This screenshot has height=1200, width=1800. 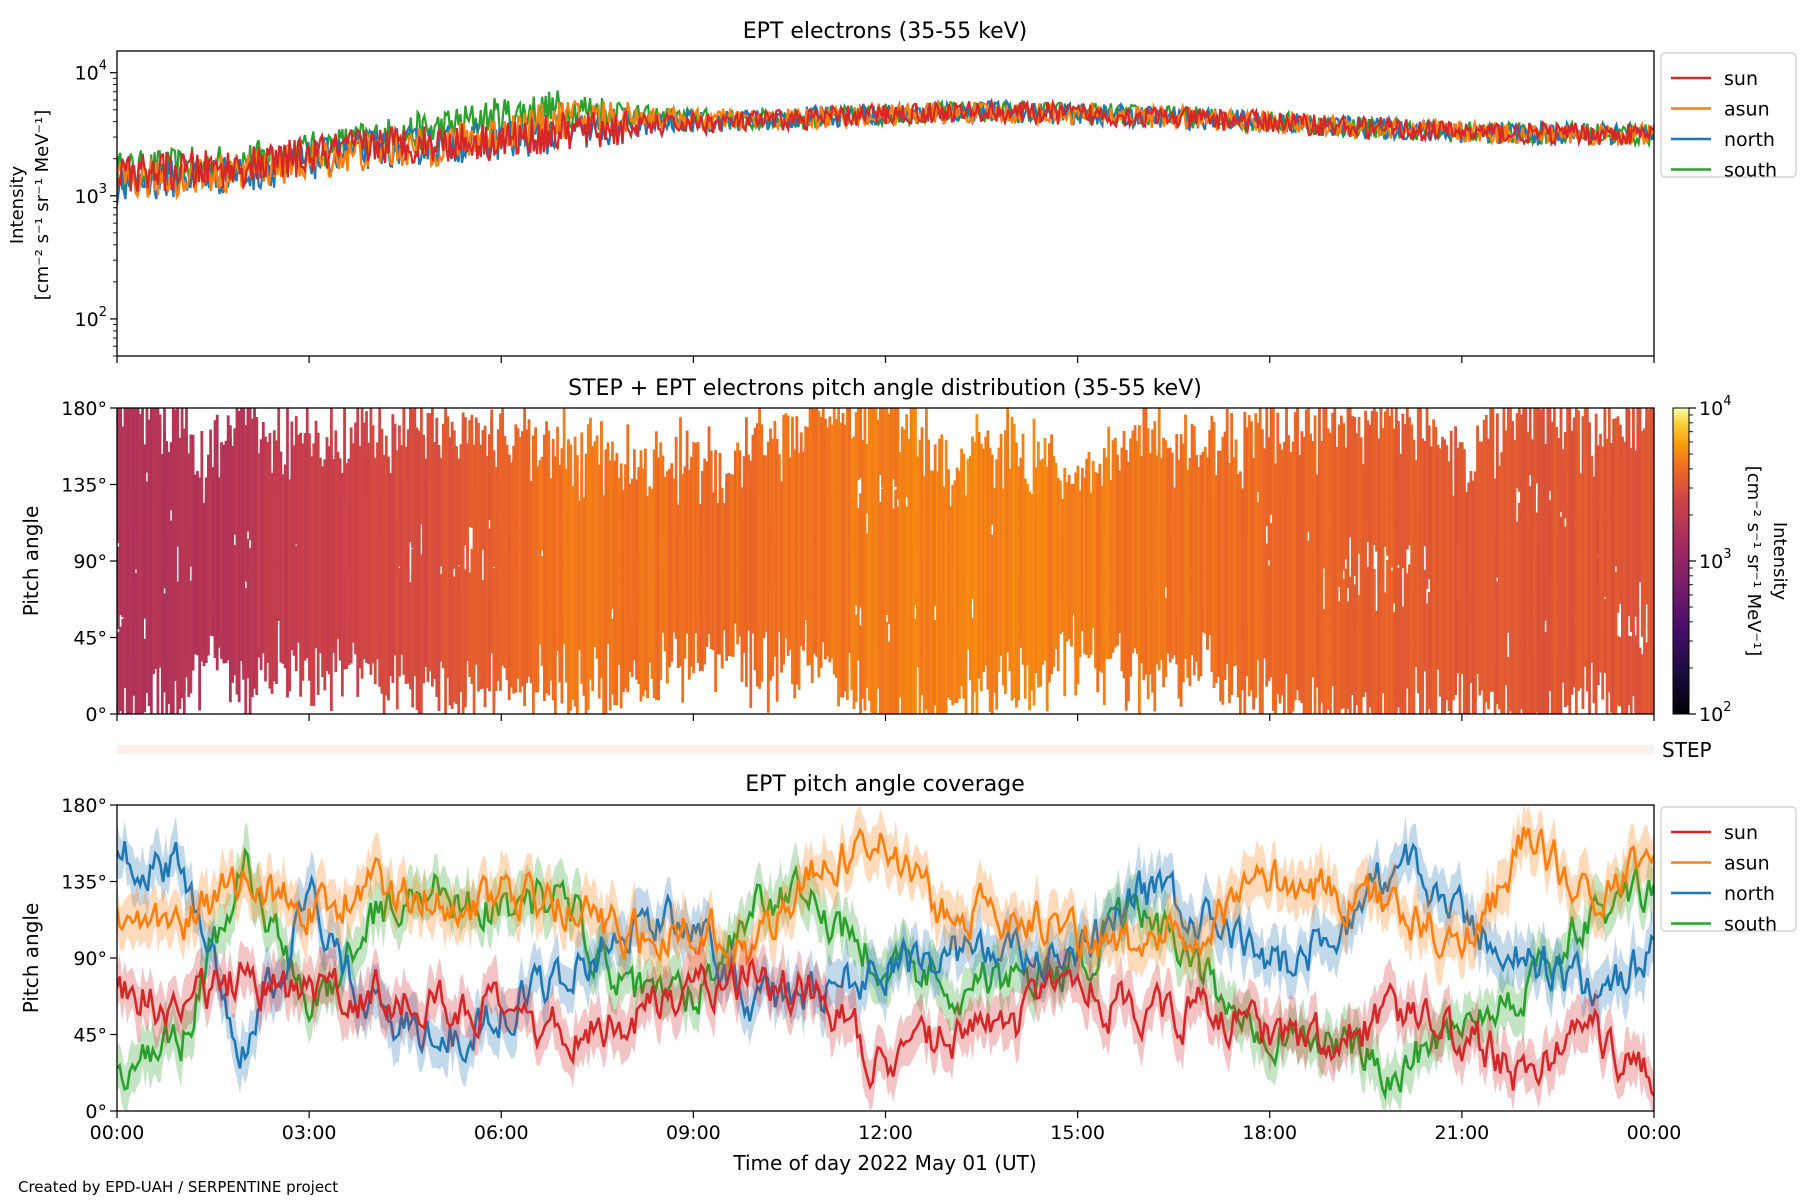 I want to click on panel4-legend-label-sun: sun, so click(x=1741, y=833).